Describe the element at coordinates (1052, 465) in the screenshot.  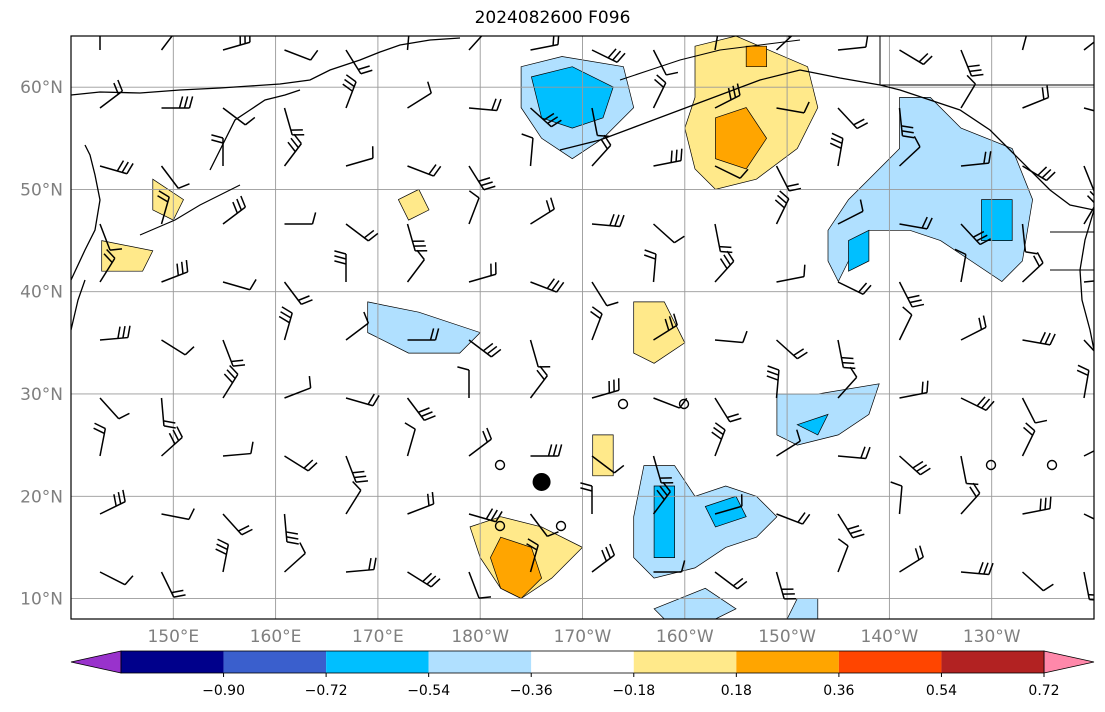
I see `calm-wind-marker` at that location.